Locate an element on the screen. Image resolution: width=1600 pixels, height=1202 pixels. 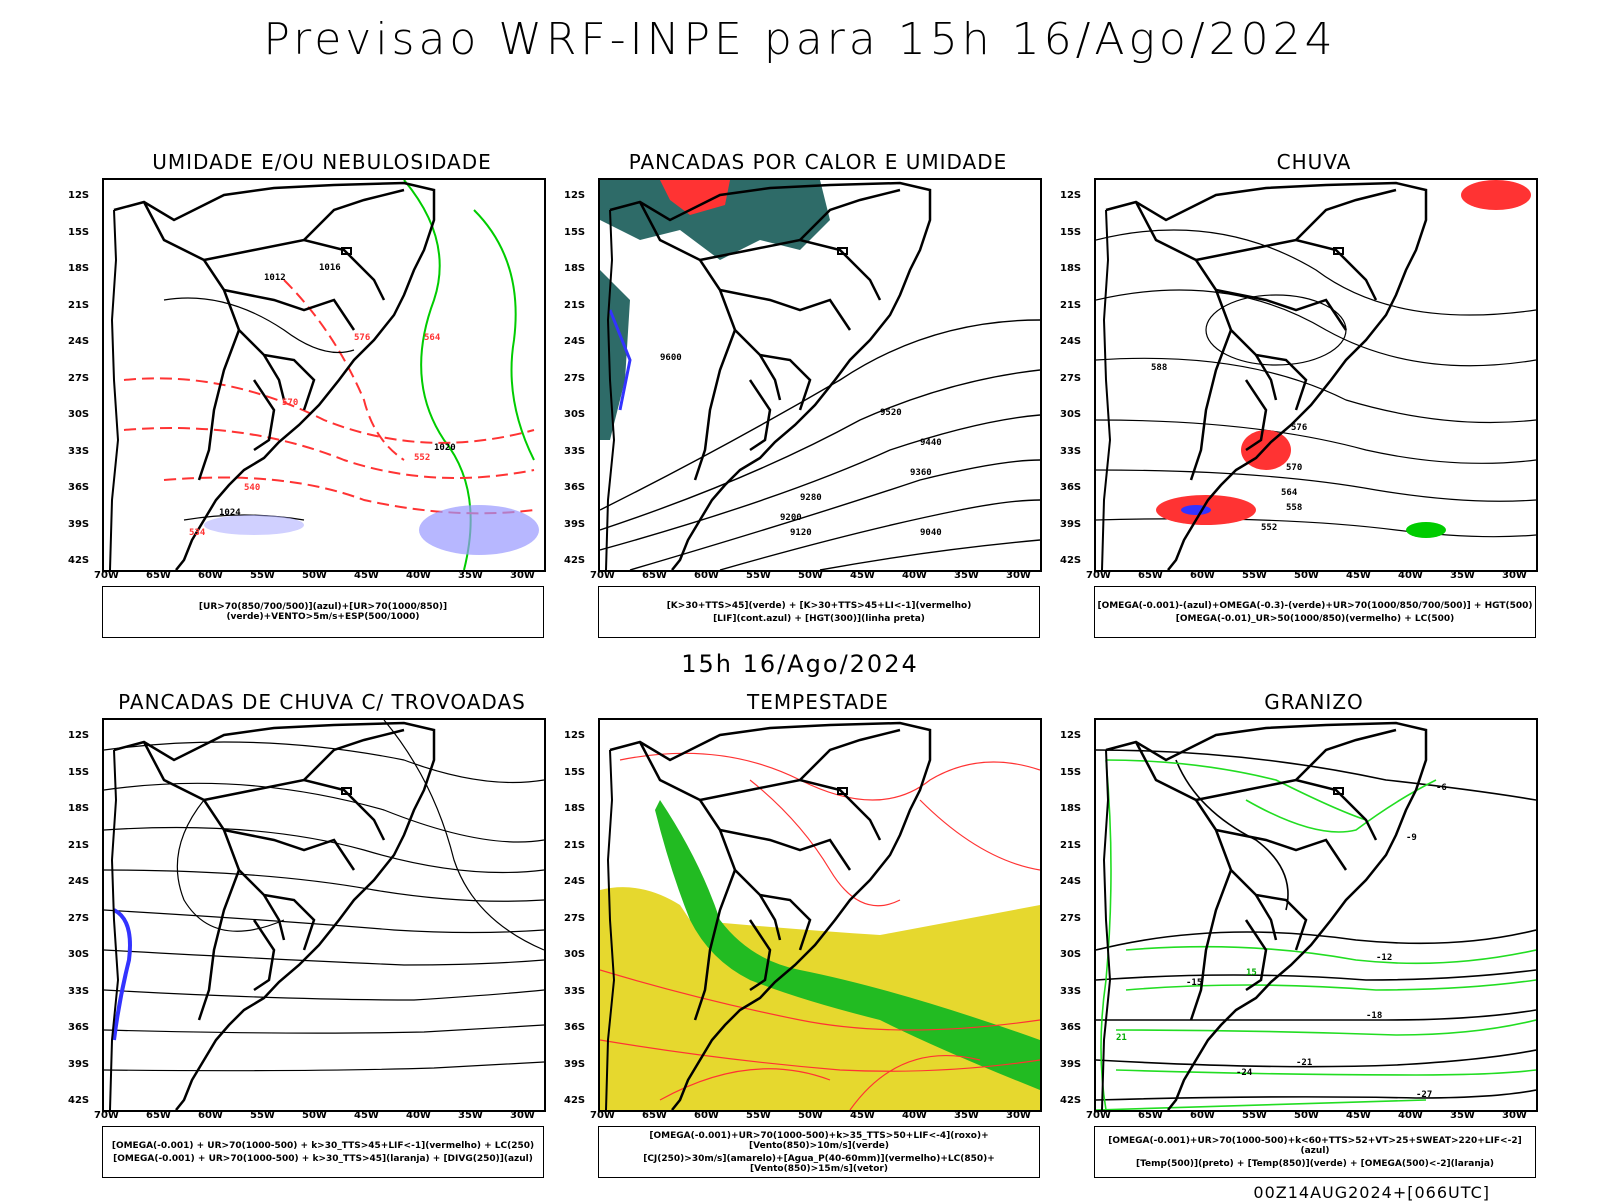
contour-label: 9200 is located at coordinates (791, 518).